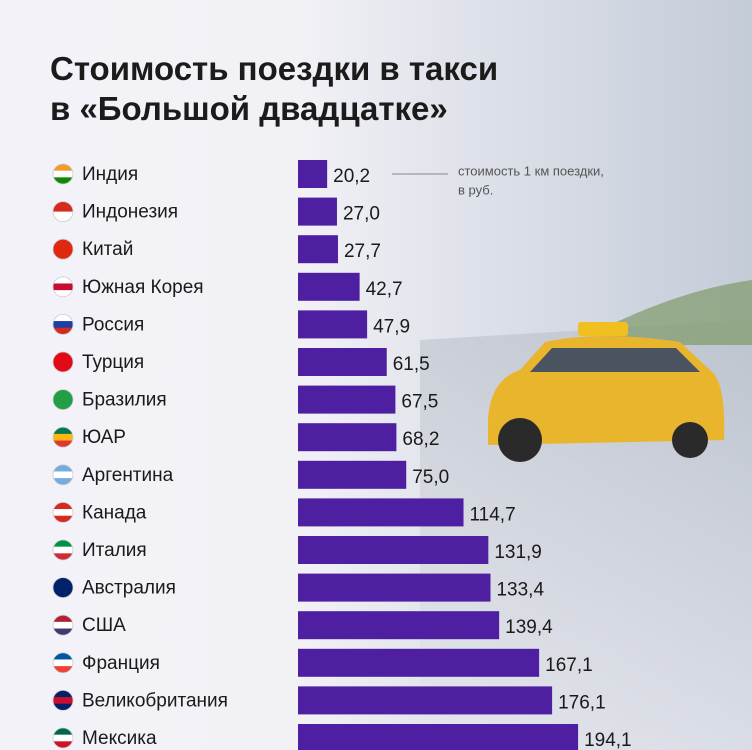 This screenshot has width=752, height=750. Describe the element at coordinates (114, 512) in the screenshot. I see `category-label: Канада` at that location.